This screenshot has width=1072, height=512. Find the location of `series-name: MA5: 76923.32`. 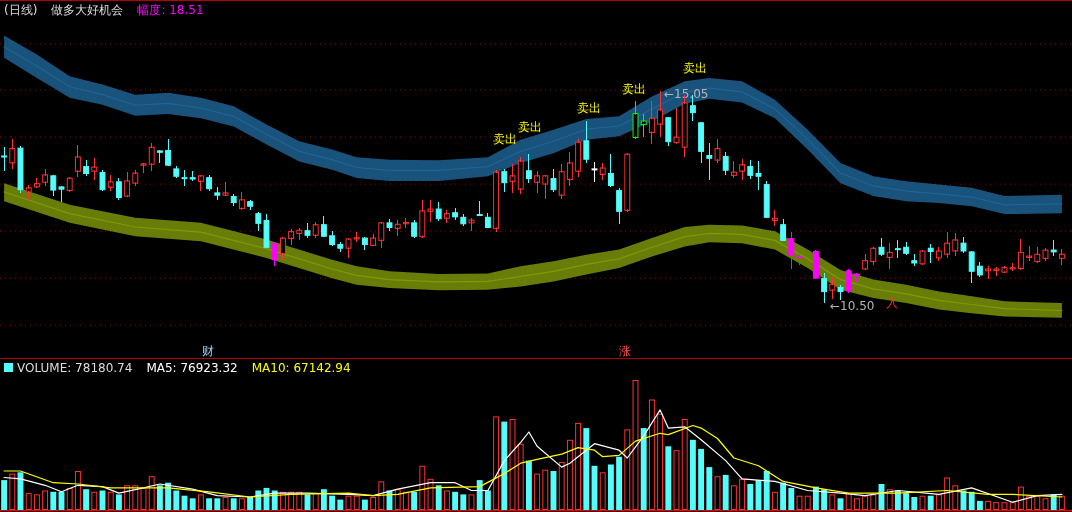

series-name: MA5: 76923.32 is located at coordinates (192, 368).